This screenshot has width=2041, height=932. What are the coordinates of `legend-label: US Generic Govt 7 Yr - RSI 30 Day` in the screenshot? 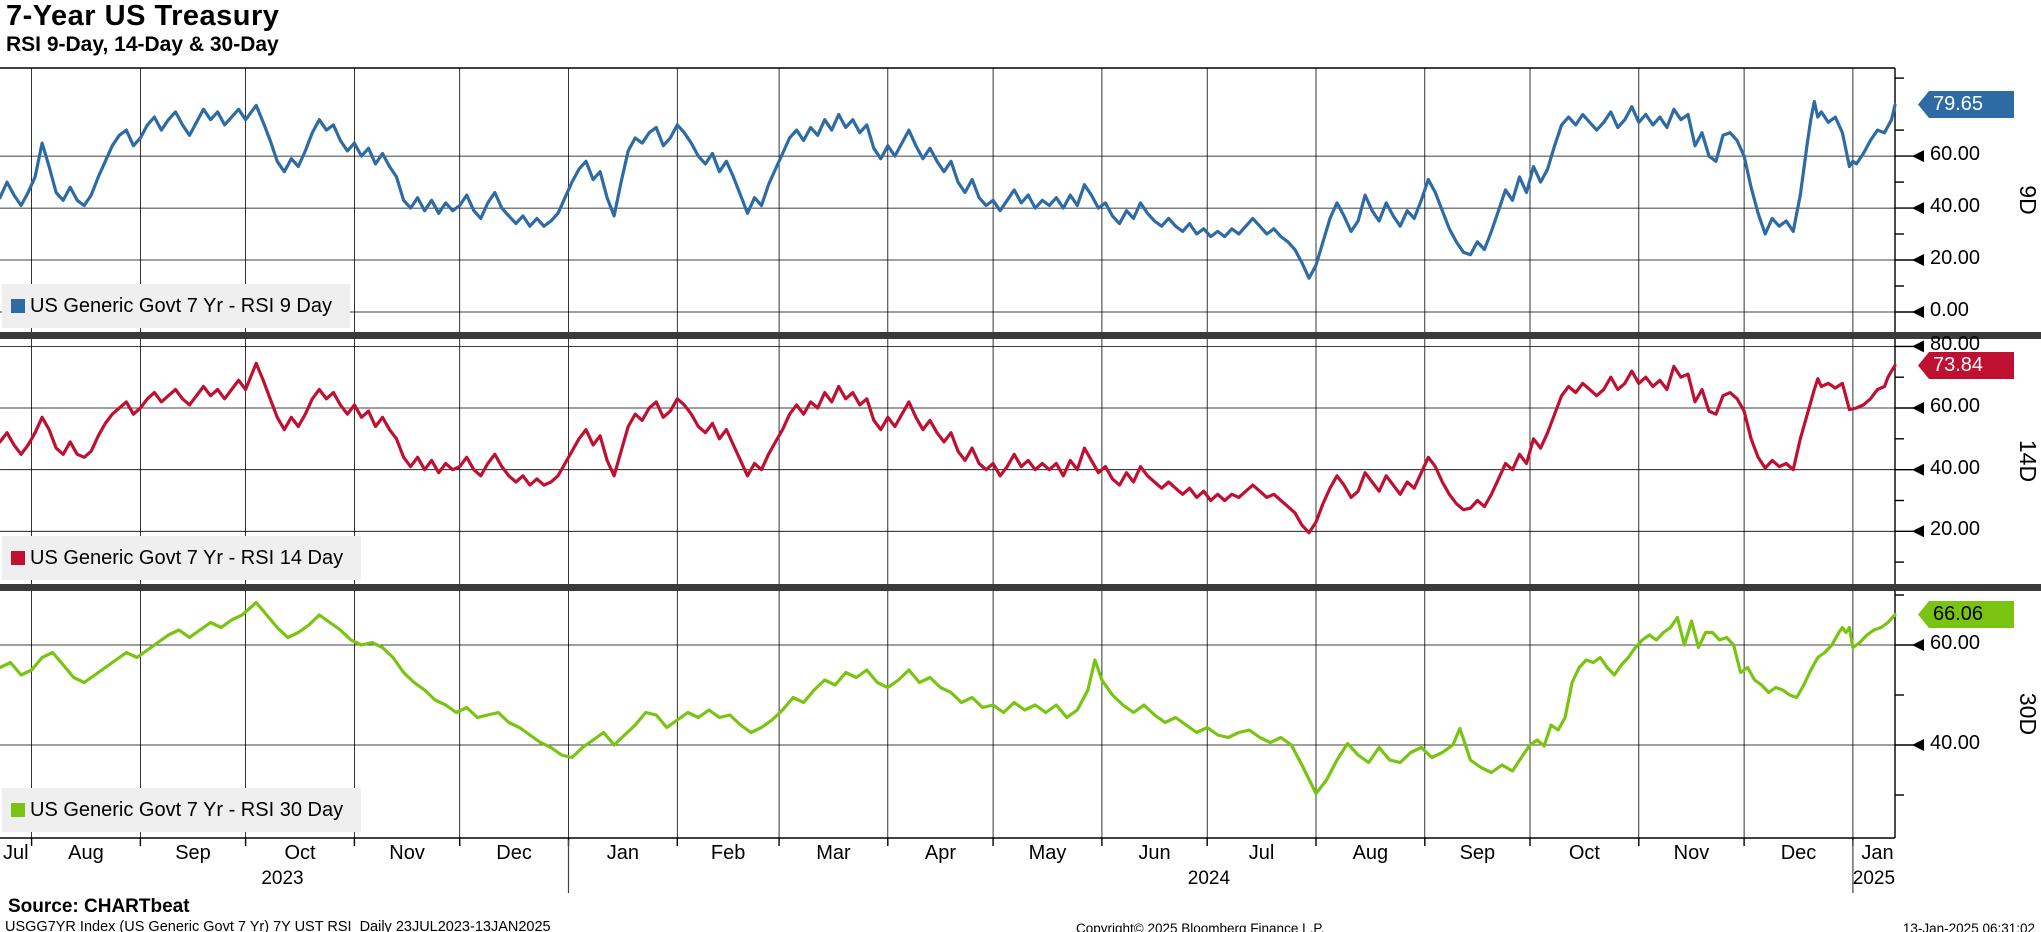 It's located at (187, 809).